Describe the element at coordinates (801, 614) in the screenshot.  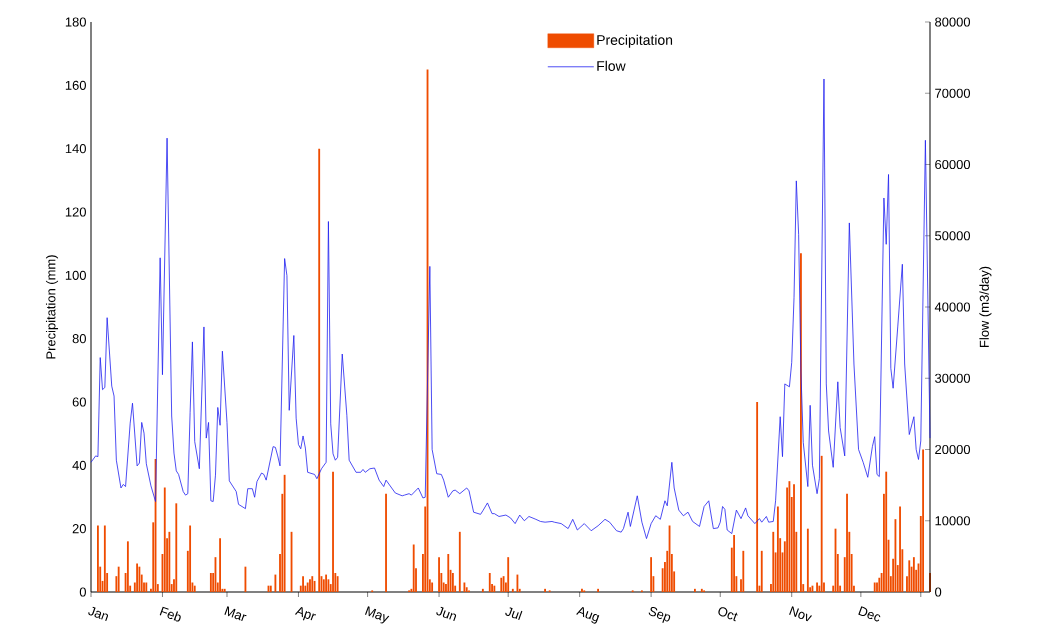
I see `x-tick-label: Nov` at that location.